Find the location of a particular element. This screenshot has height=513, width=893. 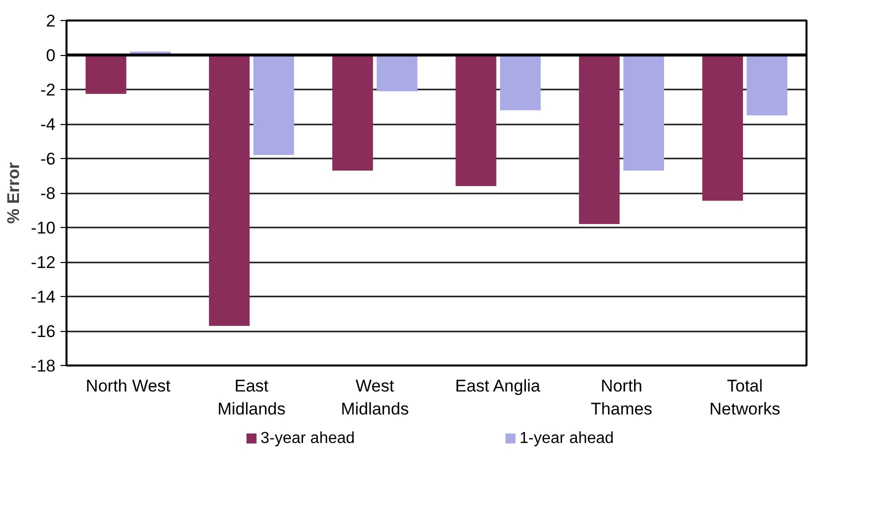

y-tick-label: 0 is located at coordinates (51, 55).